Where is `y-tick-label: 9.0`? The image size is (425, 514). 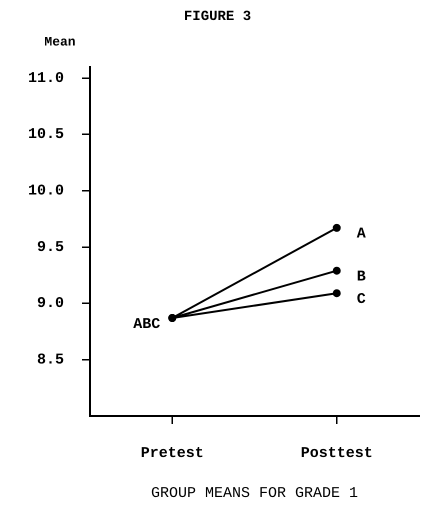
y-tick-label: 9.0 is located at coordinates (50, 303).